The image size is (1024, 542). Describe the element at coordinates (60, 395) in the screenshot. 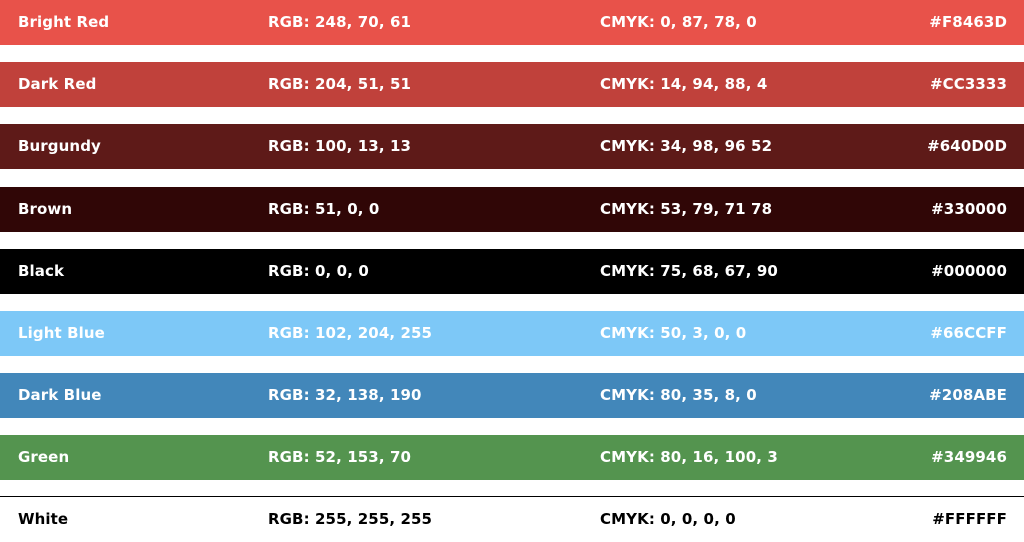

I see `swatch-name: Dark Blue` at that location.